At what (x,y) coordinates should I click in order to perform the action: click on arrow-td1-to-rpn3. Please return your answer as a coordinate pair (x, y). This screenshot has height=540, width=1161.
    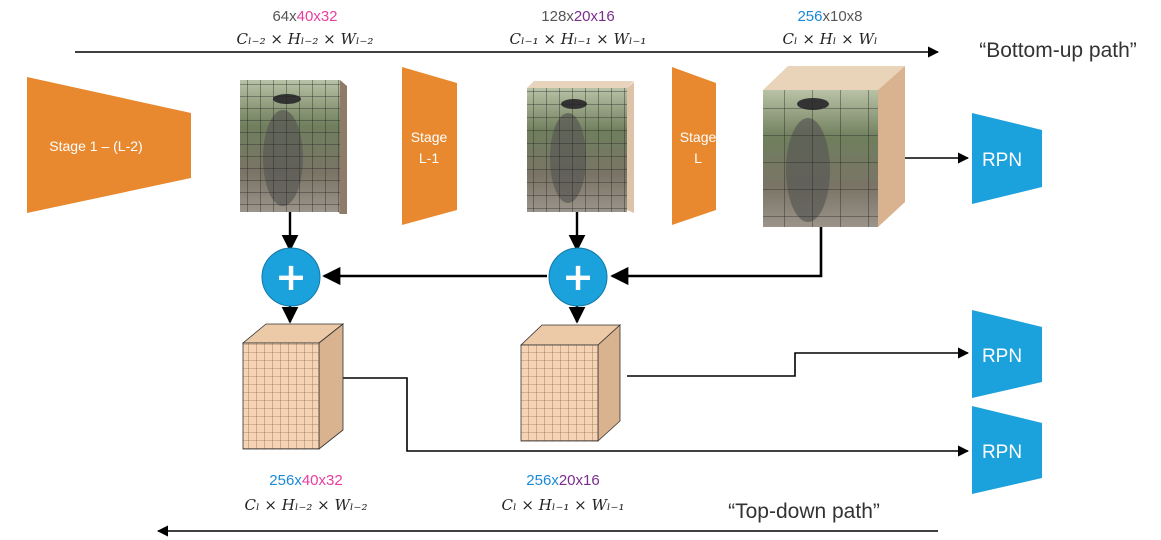
    Looking at the image, I should click on (655, 417).